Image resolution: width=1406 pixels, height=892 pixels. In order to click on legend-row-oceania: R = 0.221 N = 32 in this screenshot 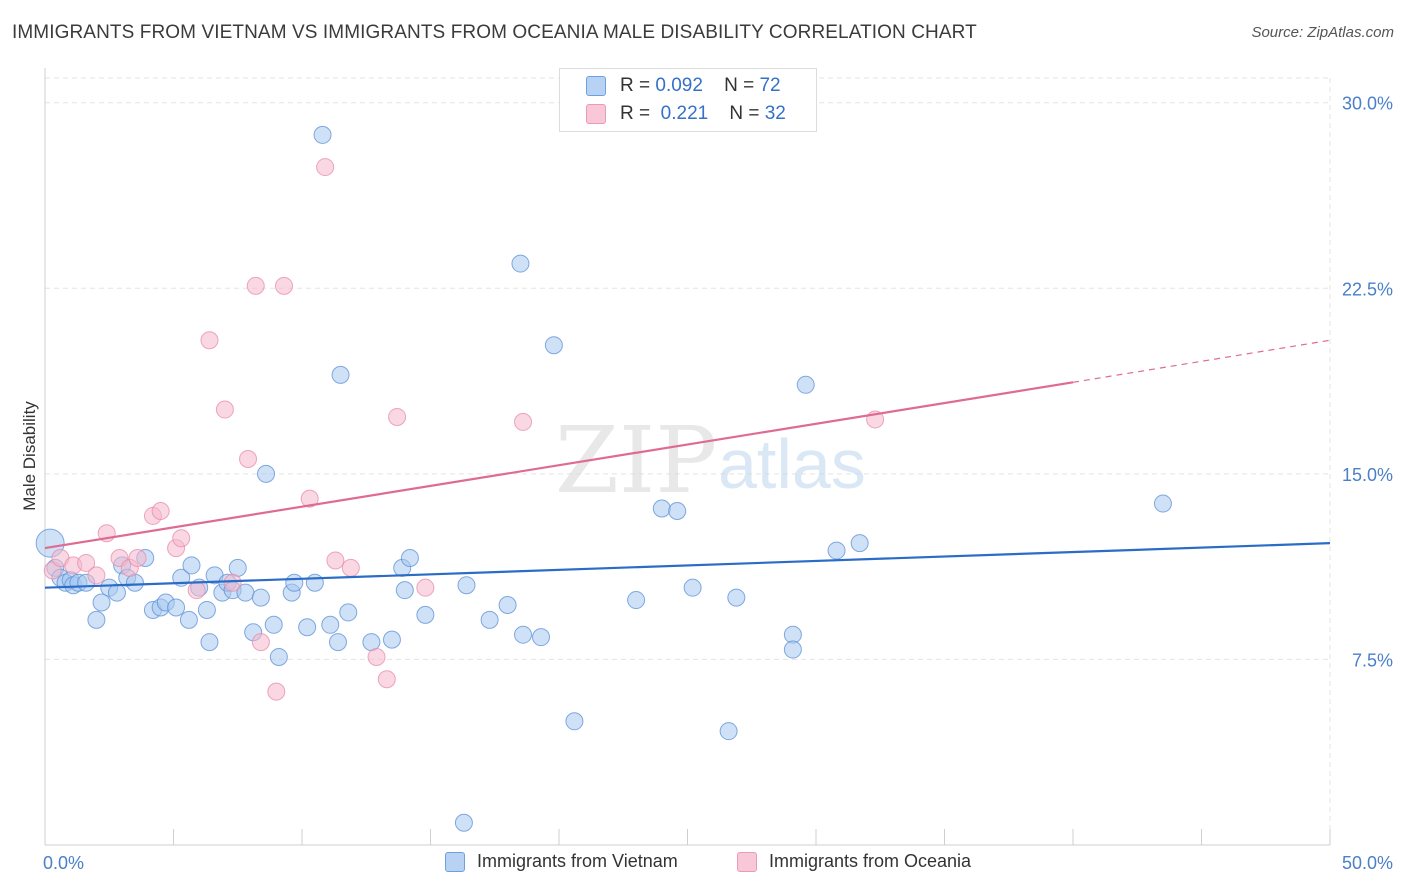, I will do `click(686, 114)`.